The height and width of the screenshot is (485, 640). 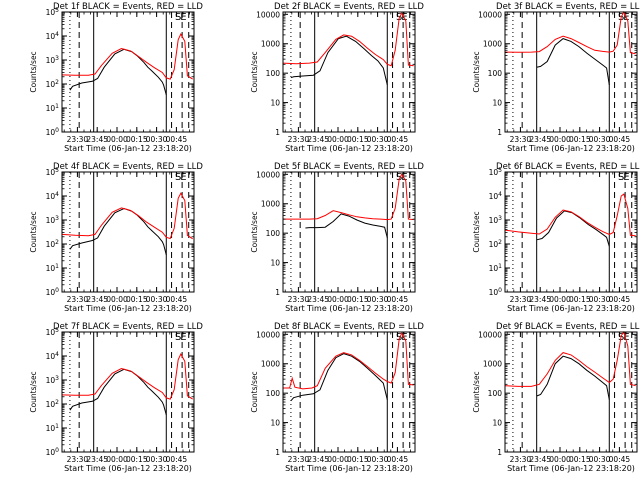 I want to click on panel-title: Det 2f BLACK = Events, RED = LLD, so click(x=349, y=7).